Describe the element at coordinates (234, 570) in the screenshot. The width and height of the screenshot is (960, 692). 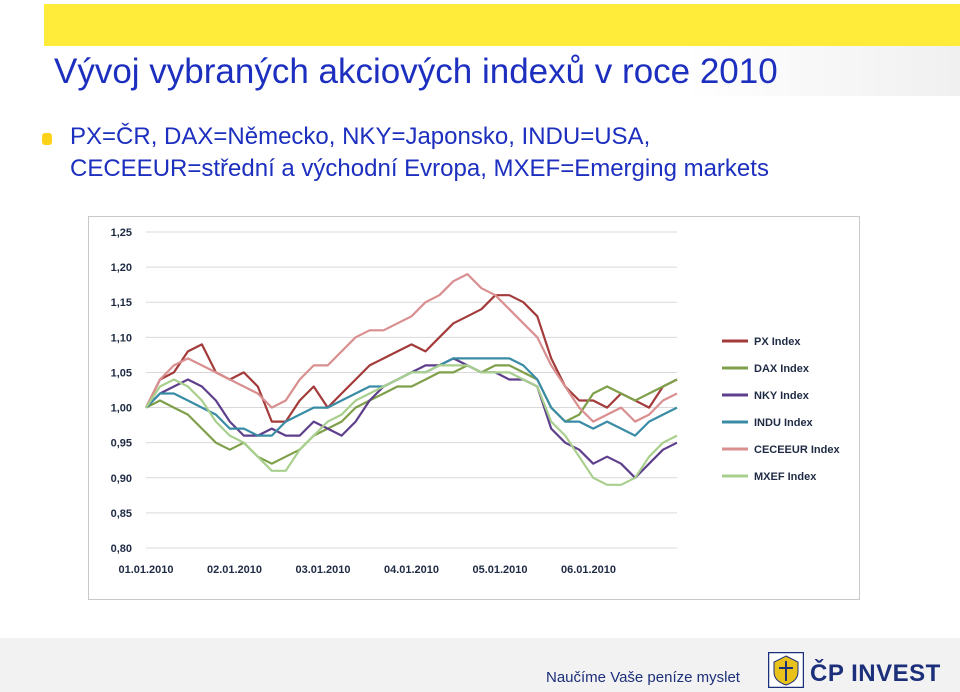
I see `x-tick-label: 02.01.2010` at that location.